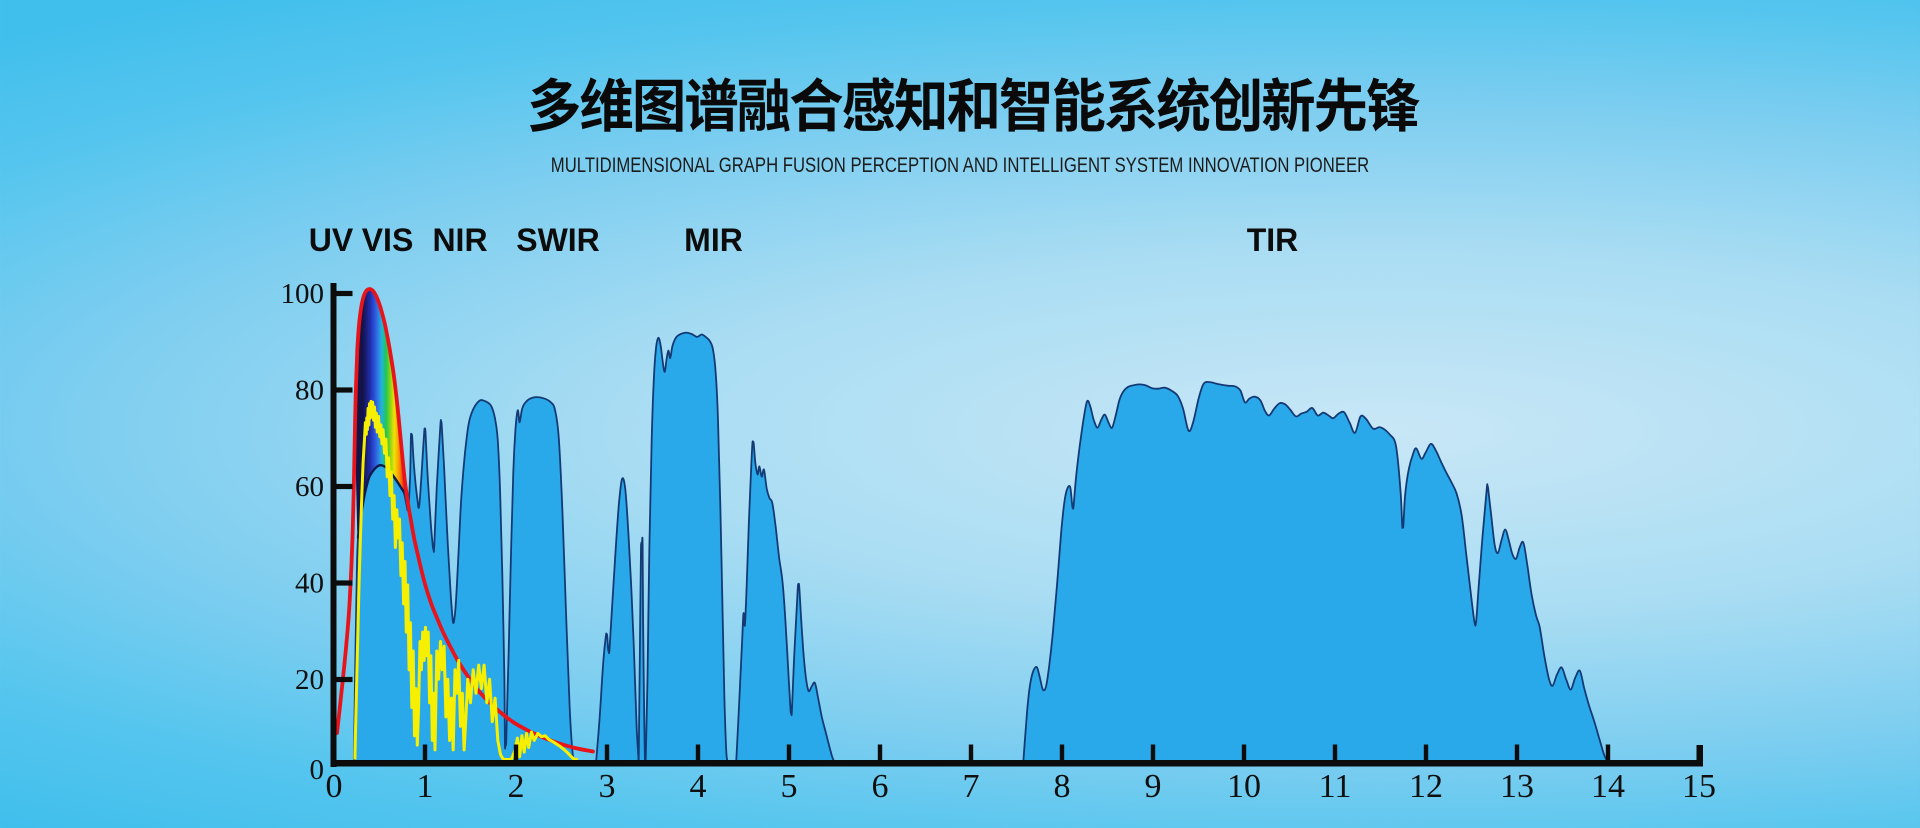  Describe the element at coordinates (388, 240) in the screenshot. I see `svg-text: VIS` at that location.